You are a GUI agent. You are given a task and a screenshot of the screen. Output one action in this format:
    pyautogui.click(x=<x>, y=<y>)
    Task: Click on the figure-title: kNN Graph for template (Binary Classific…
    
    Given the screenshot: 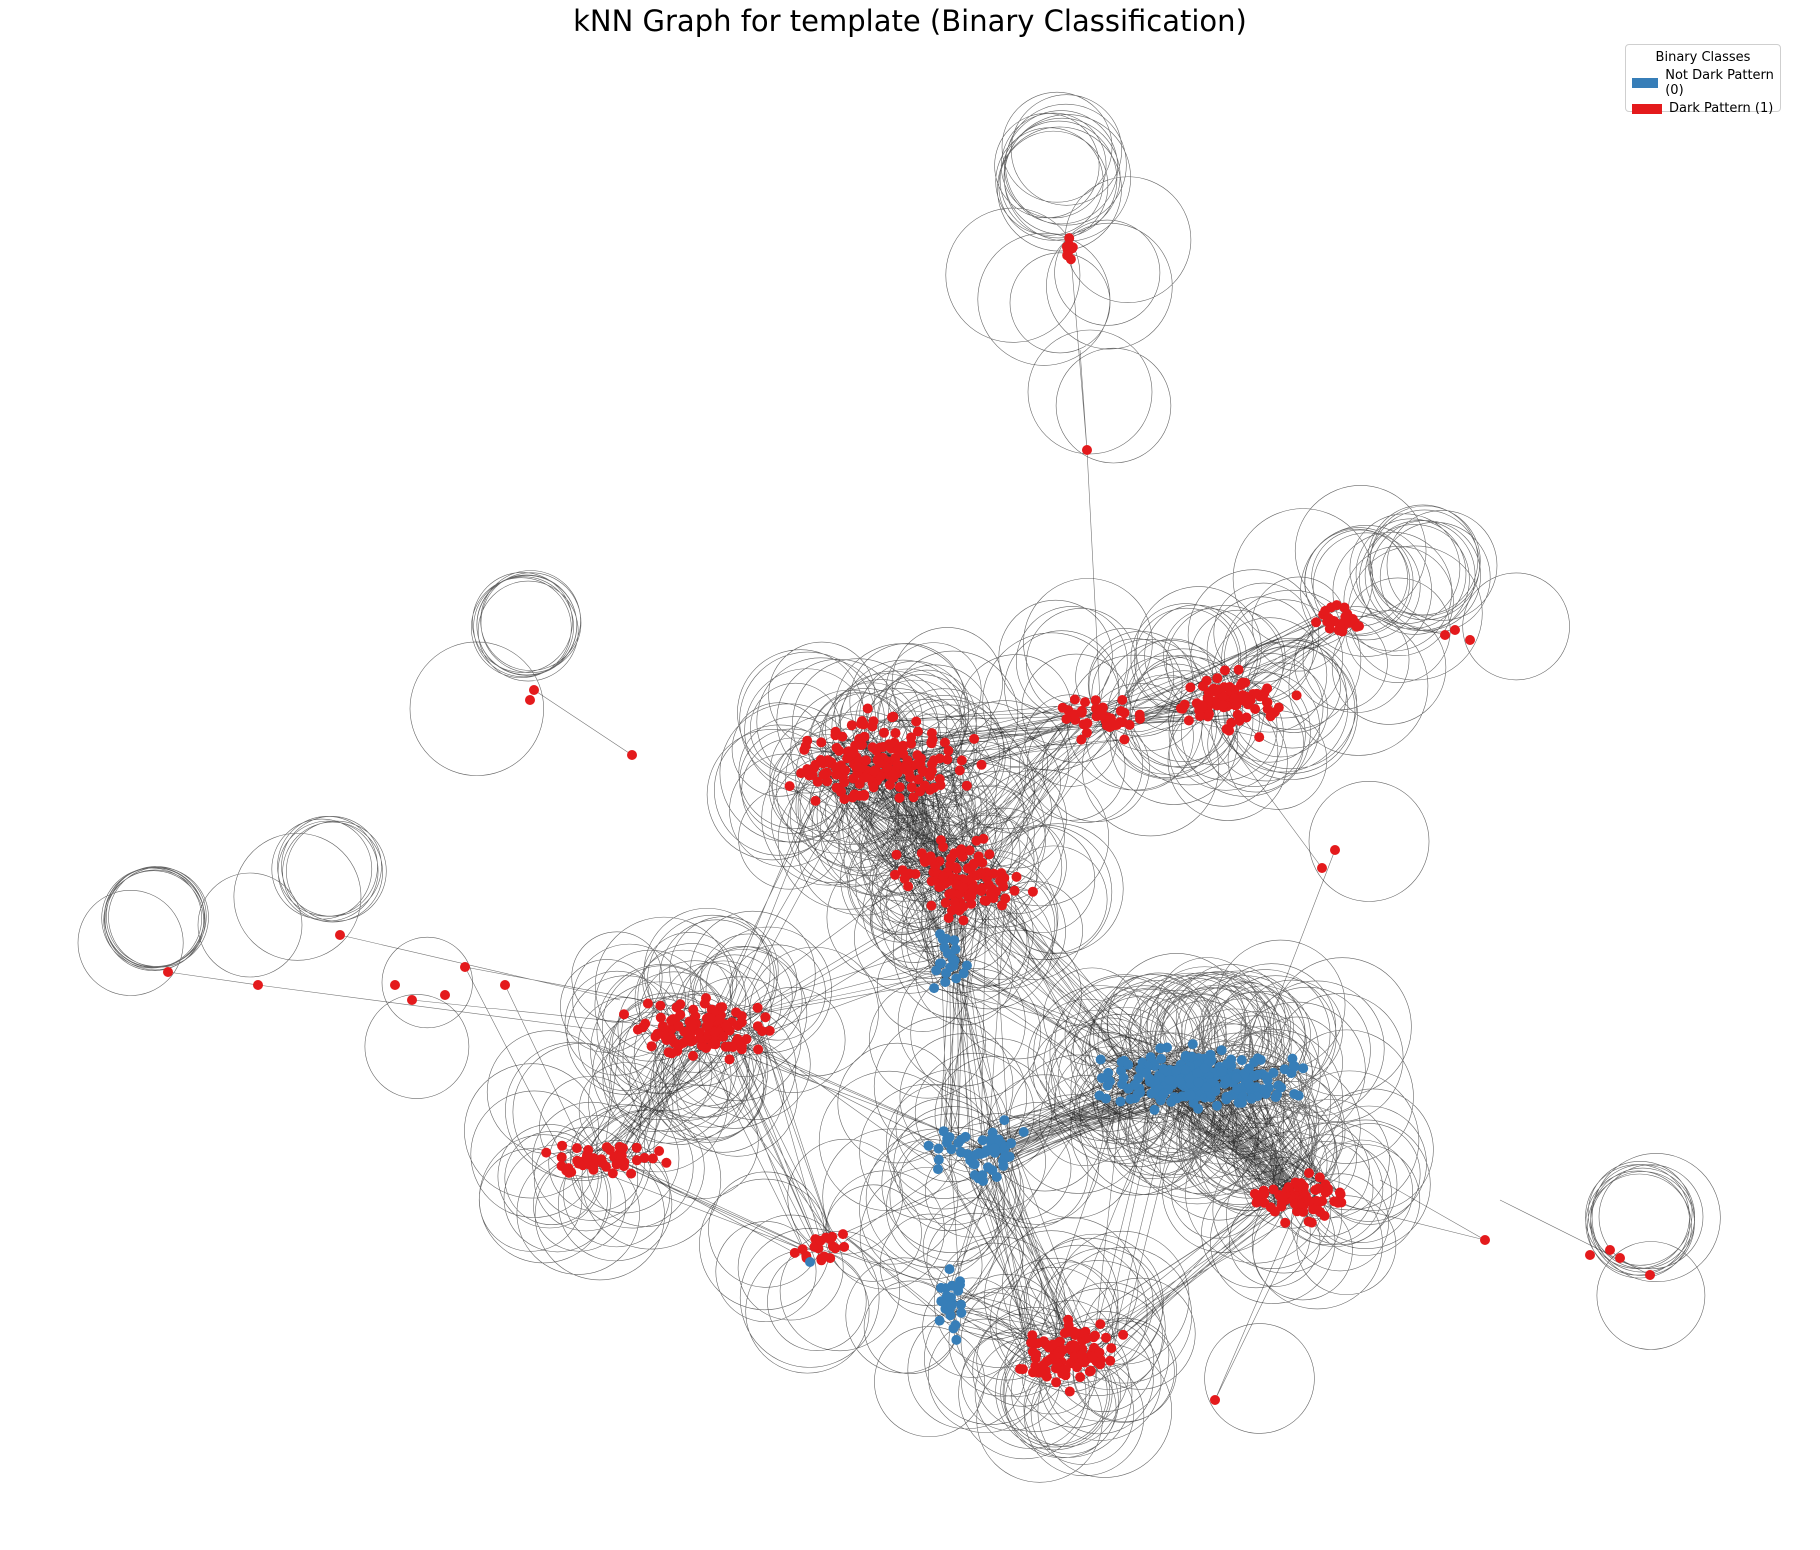 What is the action you would take?
    pyautogui.click(x=910, y=21)
    